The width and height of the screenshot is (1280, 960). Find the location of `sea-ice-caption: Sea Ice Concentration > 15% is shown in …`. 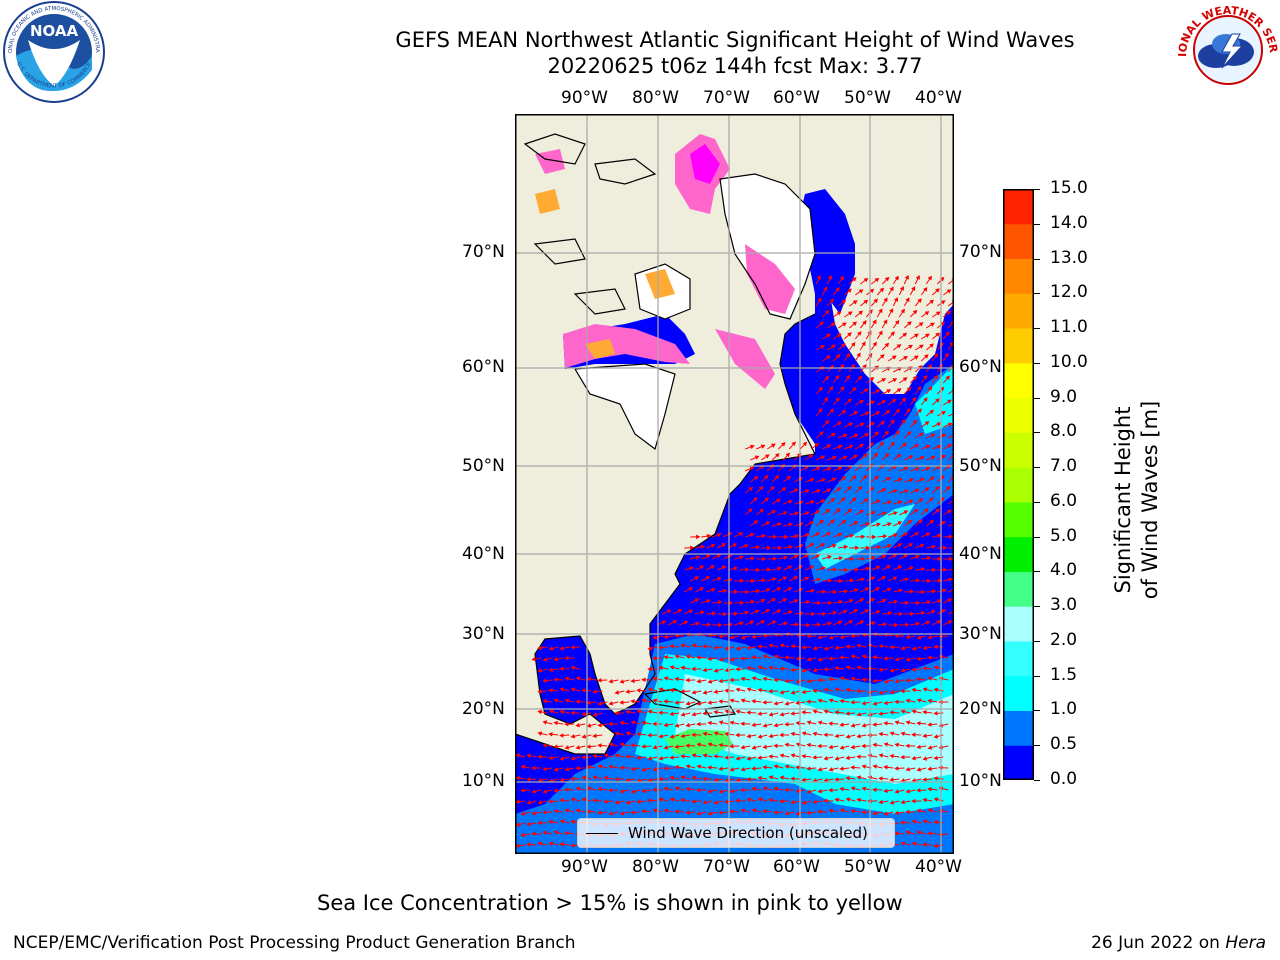

sea-ice-caption: Sea Ice Concentration > 15% is shown in … is located at coordinates (610, 903).